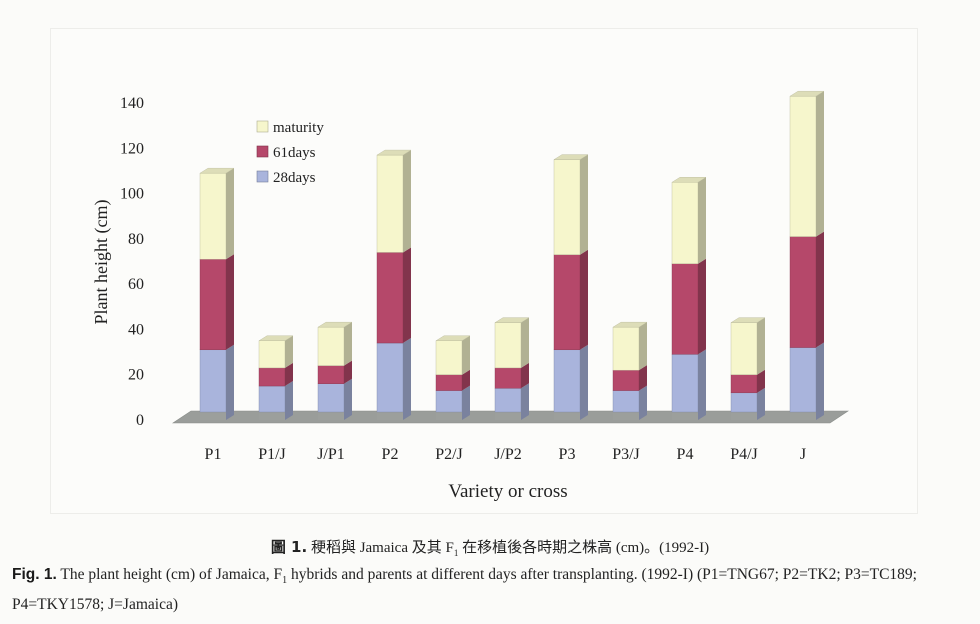 Image resolution: width=980 pixels, height=624 pixels. I want to click on bar-p2-j-61days-side, so click(466, 380).